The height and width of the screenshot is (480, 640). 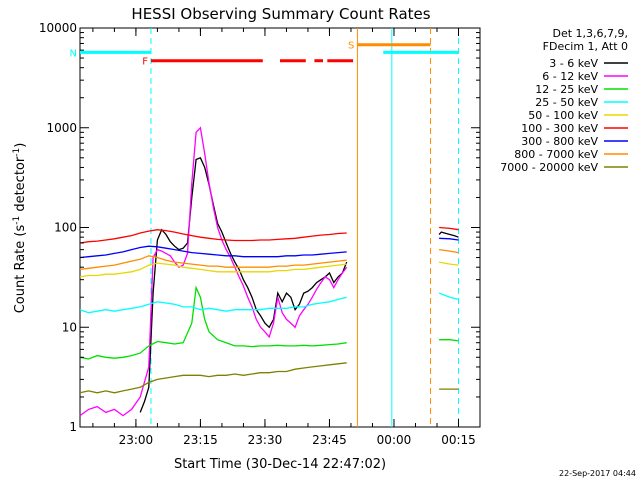 I want to click on y-label-sup2: -1, so click(x=17, y=152).